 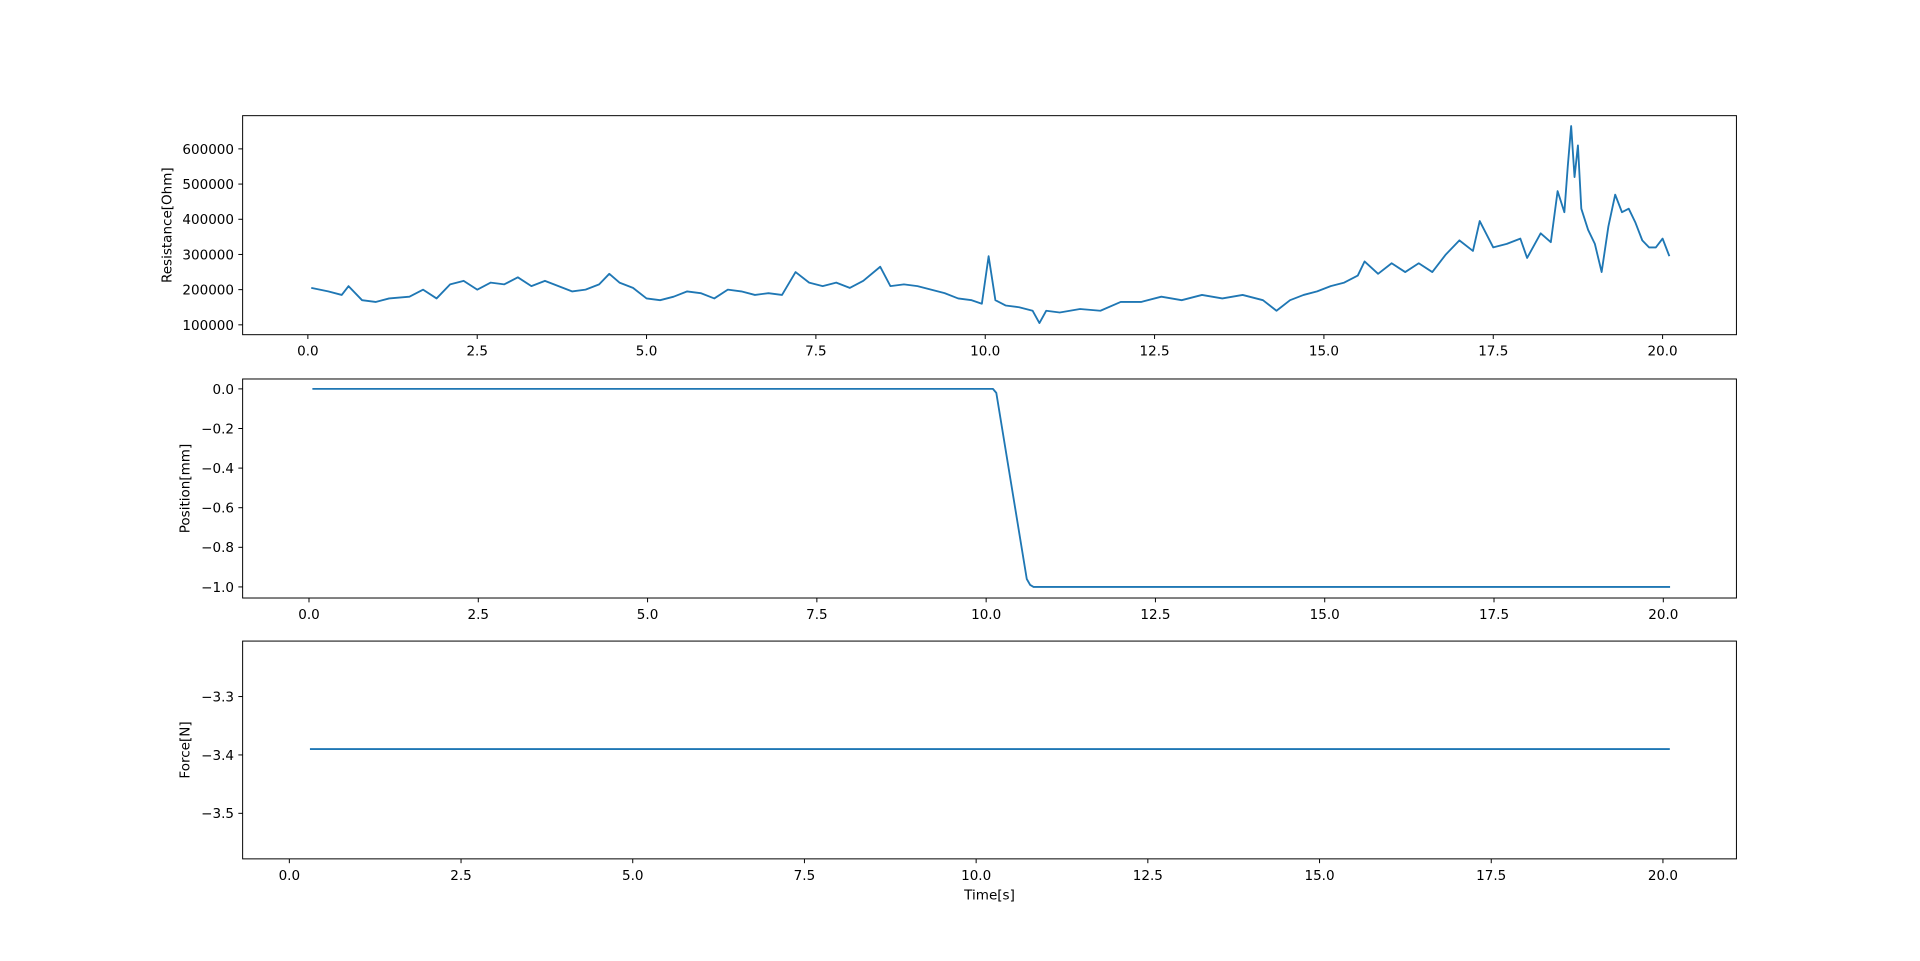 I want to click on y-axis-label: Position[mm], so click(x=186, y=489).